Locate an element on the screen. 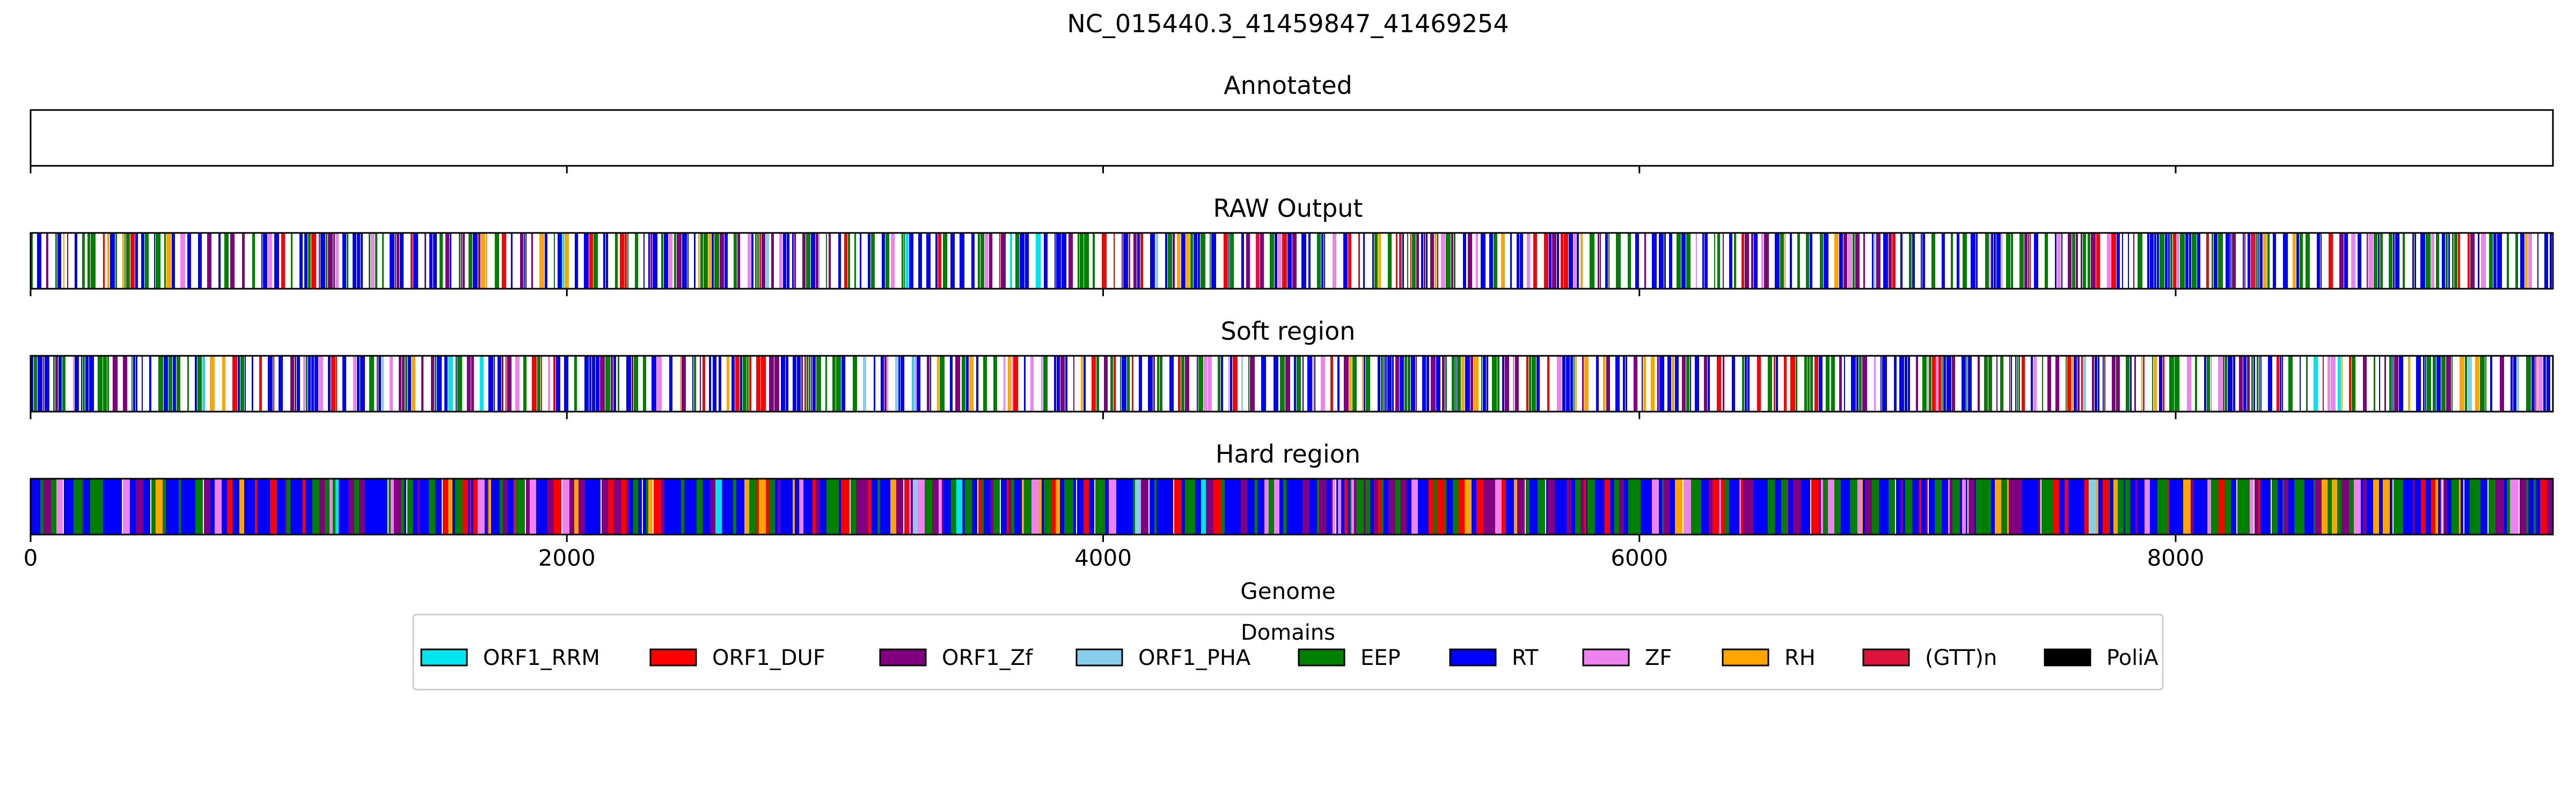 The image size is (2576, 805). track-frame is located at coordinates (1292, 507).